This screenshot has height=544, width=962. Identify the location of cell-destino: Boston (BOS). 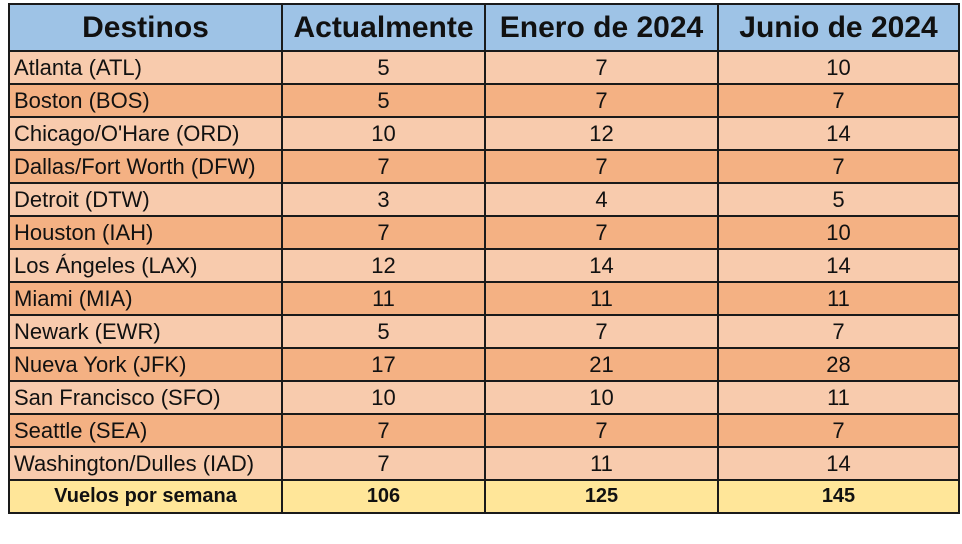
(145, 100).